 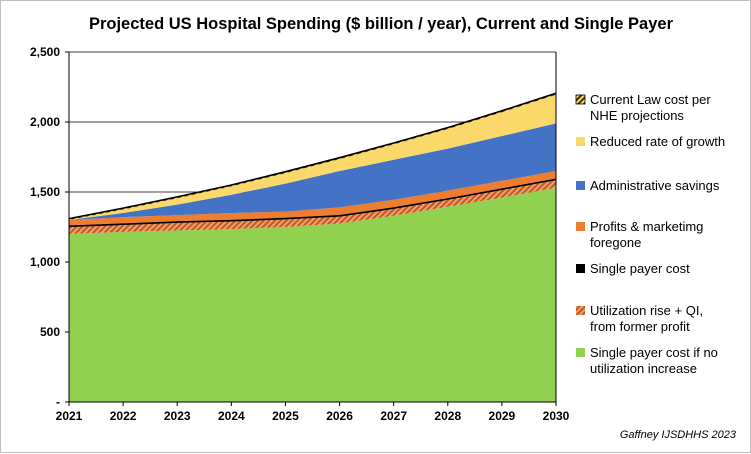 What do you see at coordinates (123, 416) in the screenshot?
I see `x-tick-label: 2022` at bounding box center [123, 416].